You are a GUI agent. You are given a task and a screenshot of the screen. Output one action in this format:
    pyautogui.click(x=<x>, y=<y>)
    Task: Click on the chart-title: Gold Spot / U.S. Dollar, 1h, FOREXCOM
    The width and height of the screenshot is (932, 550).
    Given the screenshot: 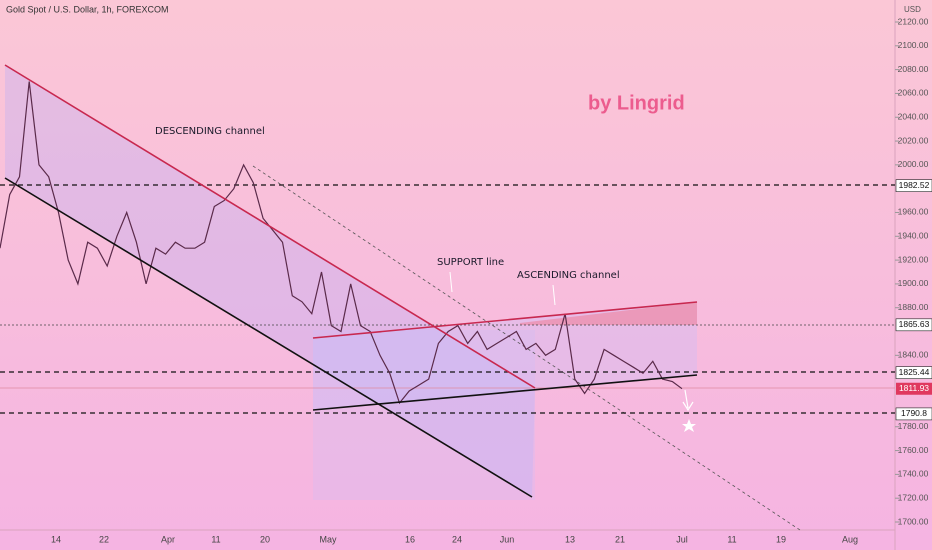 What is the action you would take?
    pyautogui.click(x=87, y=9)
    